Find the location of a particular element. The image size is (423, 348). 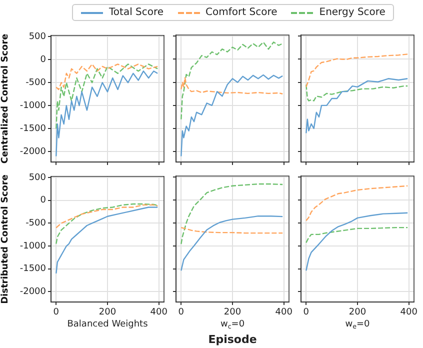

y-axis-title: Distributed Control Score is located at coordinates (5, 239).